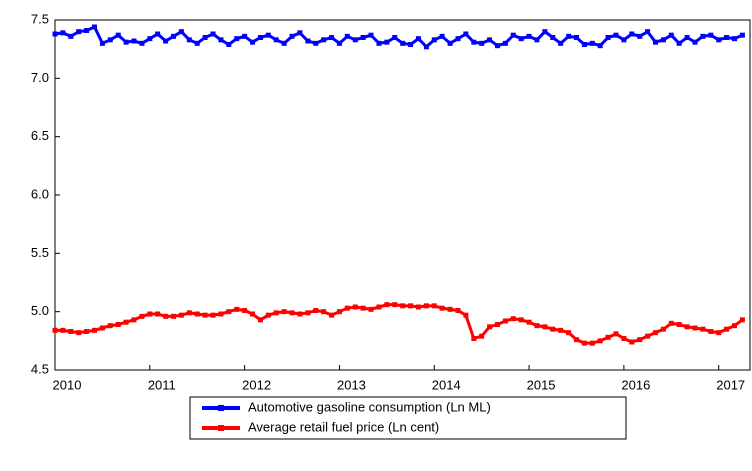 This screenshot has width=752, height=471. What do you see at coordinates (408, 418) in the screenshot?
I see `legend-box` at bounding box center [408, 418].